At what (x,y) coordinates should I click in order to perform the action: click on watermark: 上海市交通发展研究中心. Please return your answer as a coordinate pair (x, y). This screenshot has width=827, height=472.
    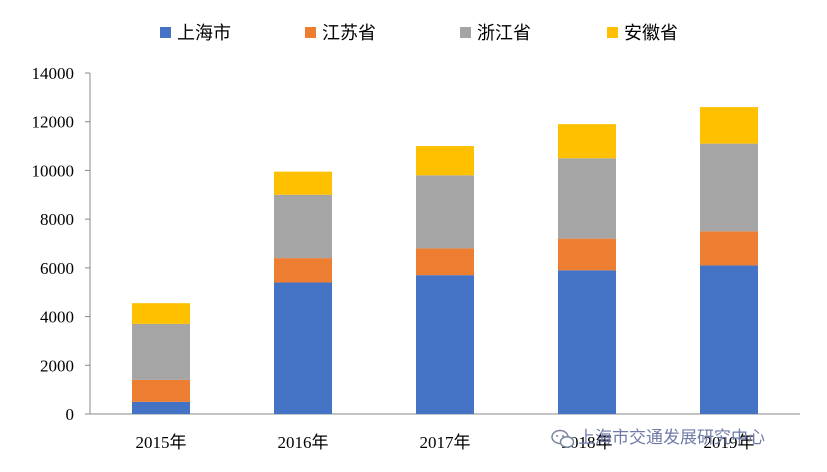
    Looking at the image, I should click on (658, 438).